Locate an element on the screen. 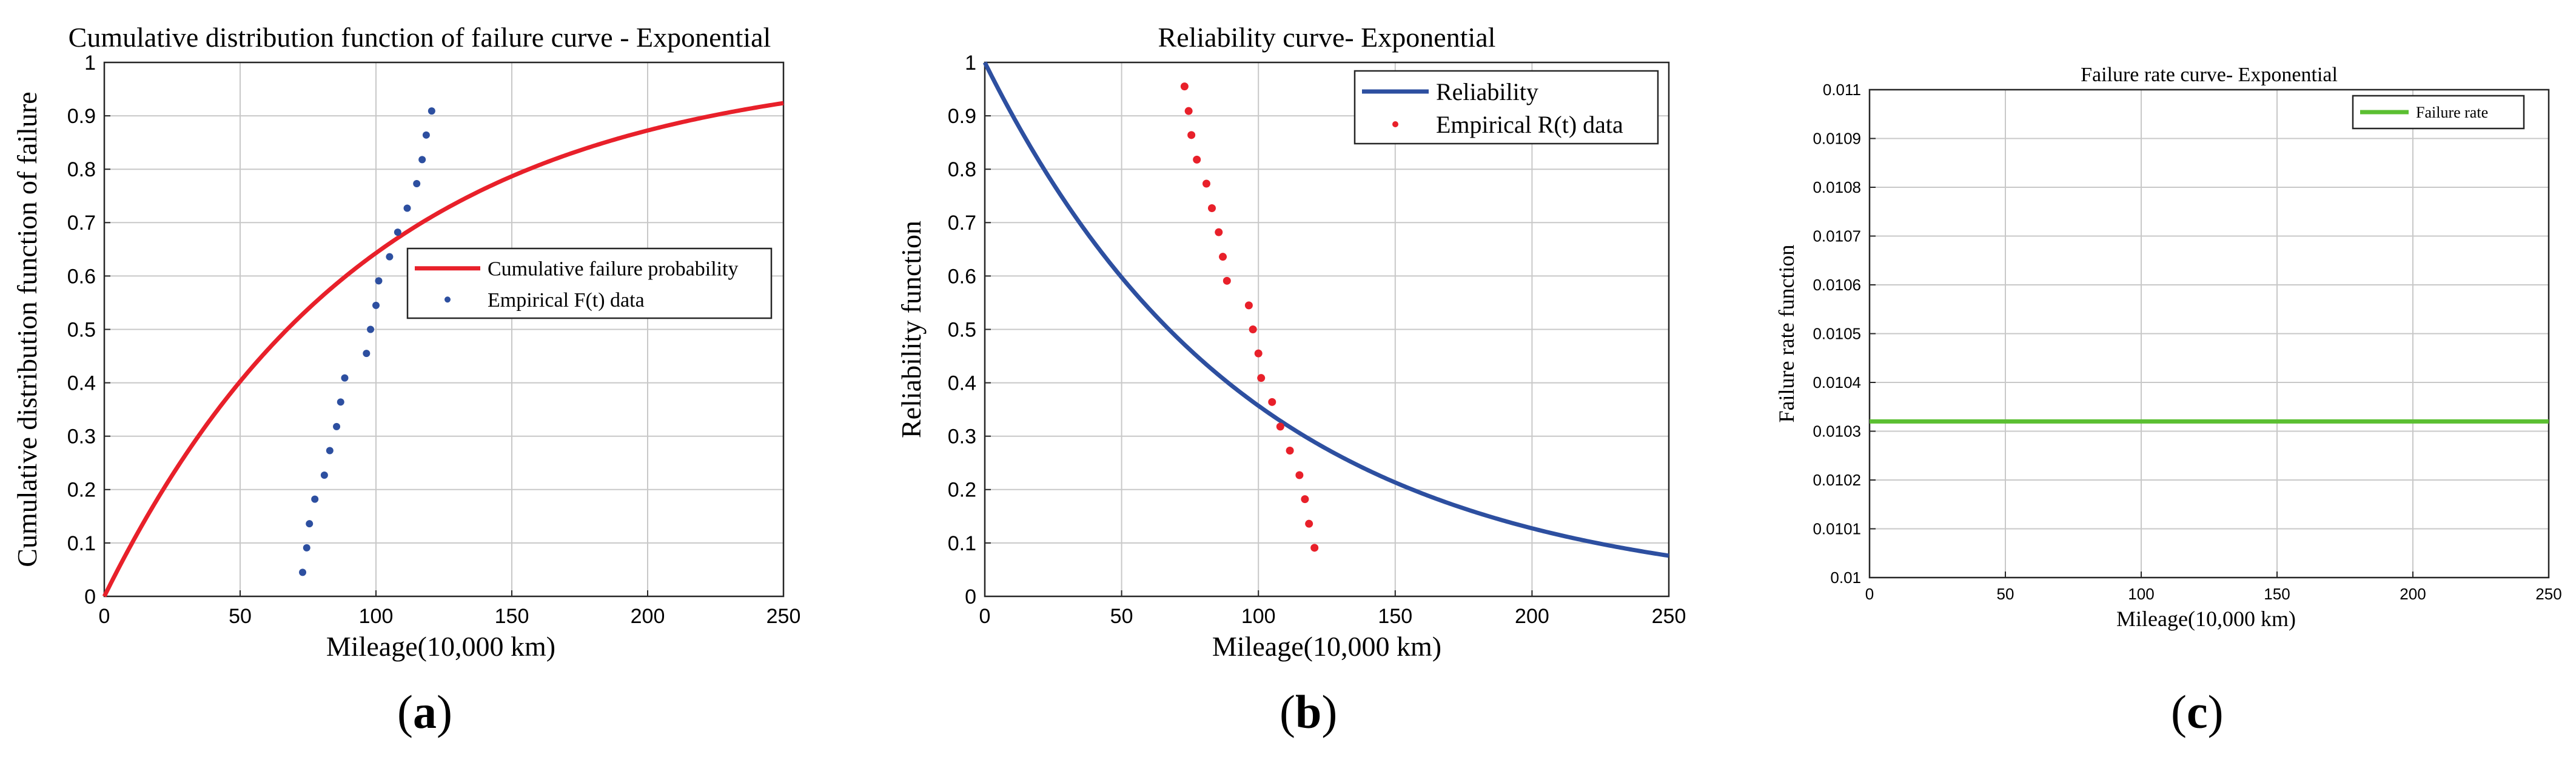 The height and width of the screenshot is (760, 2576). y-tick-label: 0.0102 is located at coordinates (1837, 480).